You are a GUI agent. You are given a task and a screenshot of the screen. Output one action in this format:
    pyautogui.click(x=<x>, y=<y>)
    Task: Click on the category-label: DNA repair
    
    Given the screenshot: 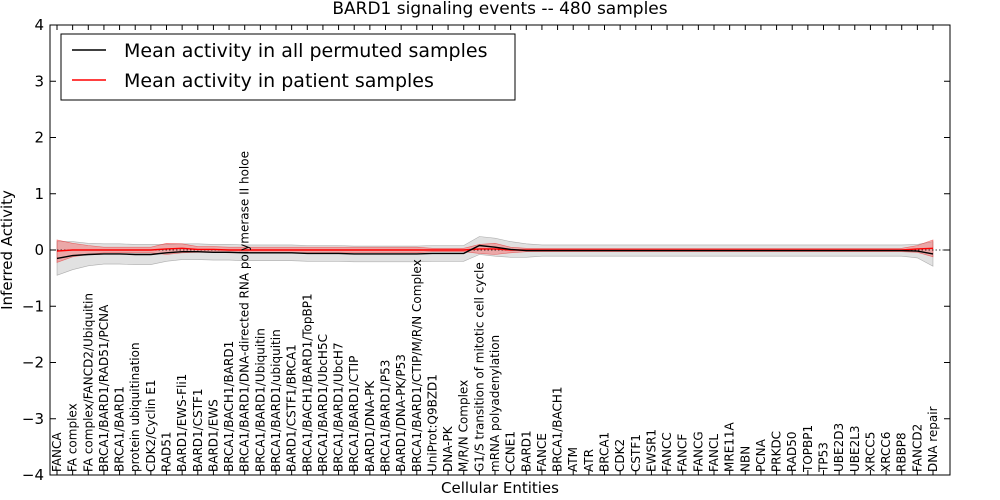 What is the action you would take?
    pyautogui.click(x=933, y=439)
    